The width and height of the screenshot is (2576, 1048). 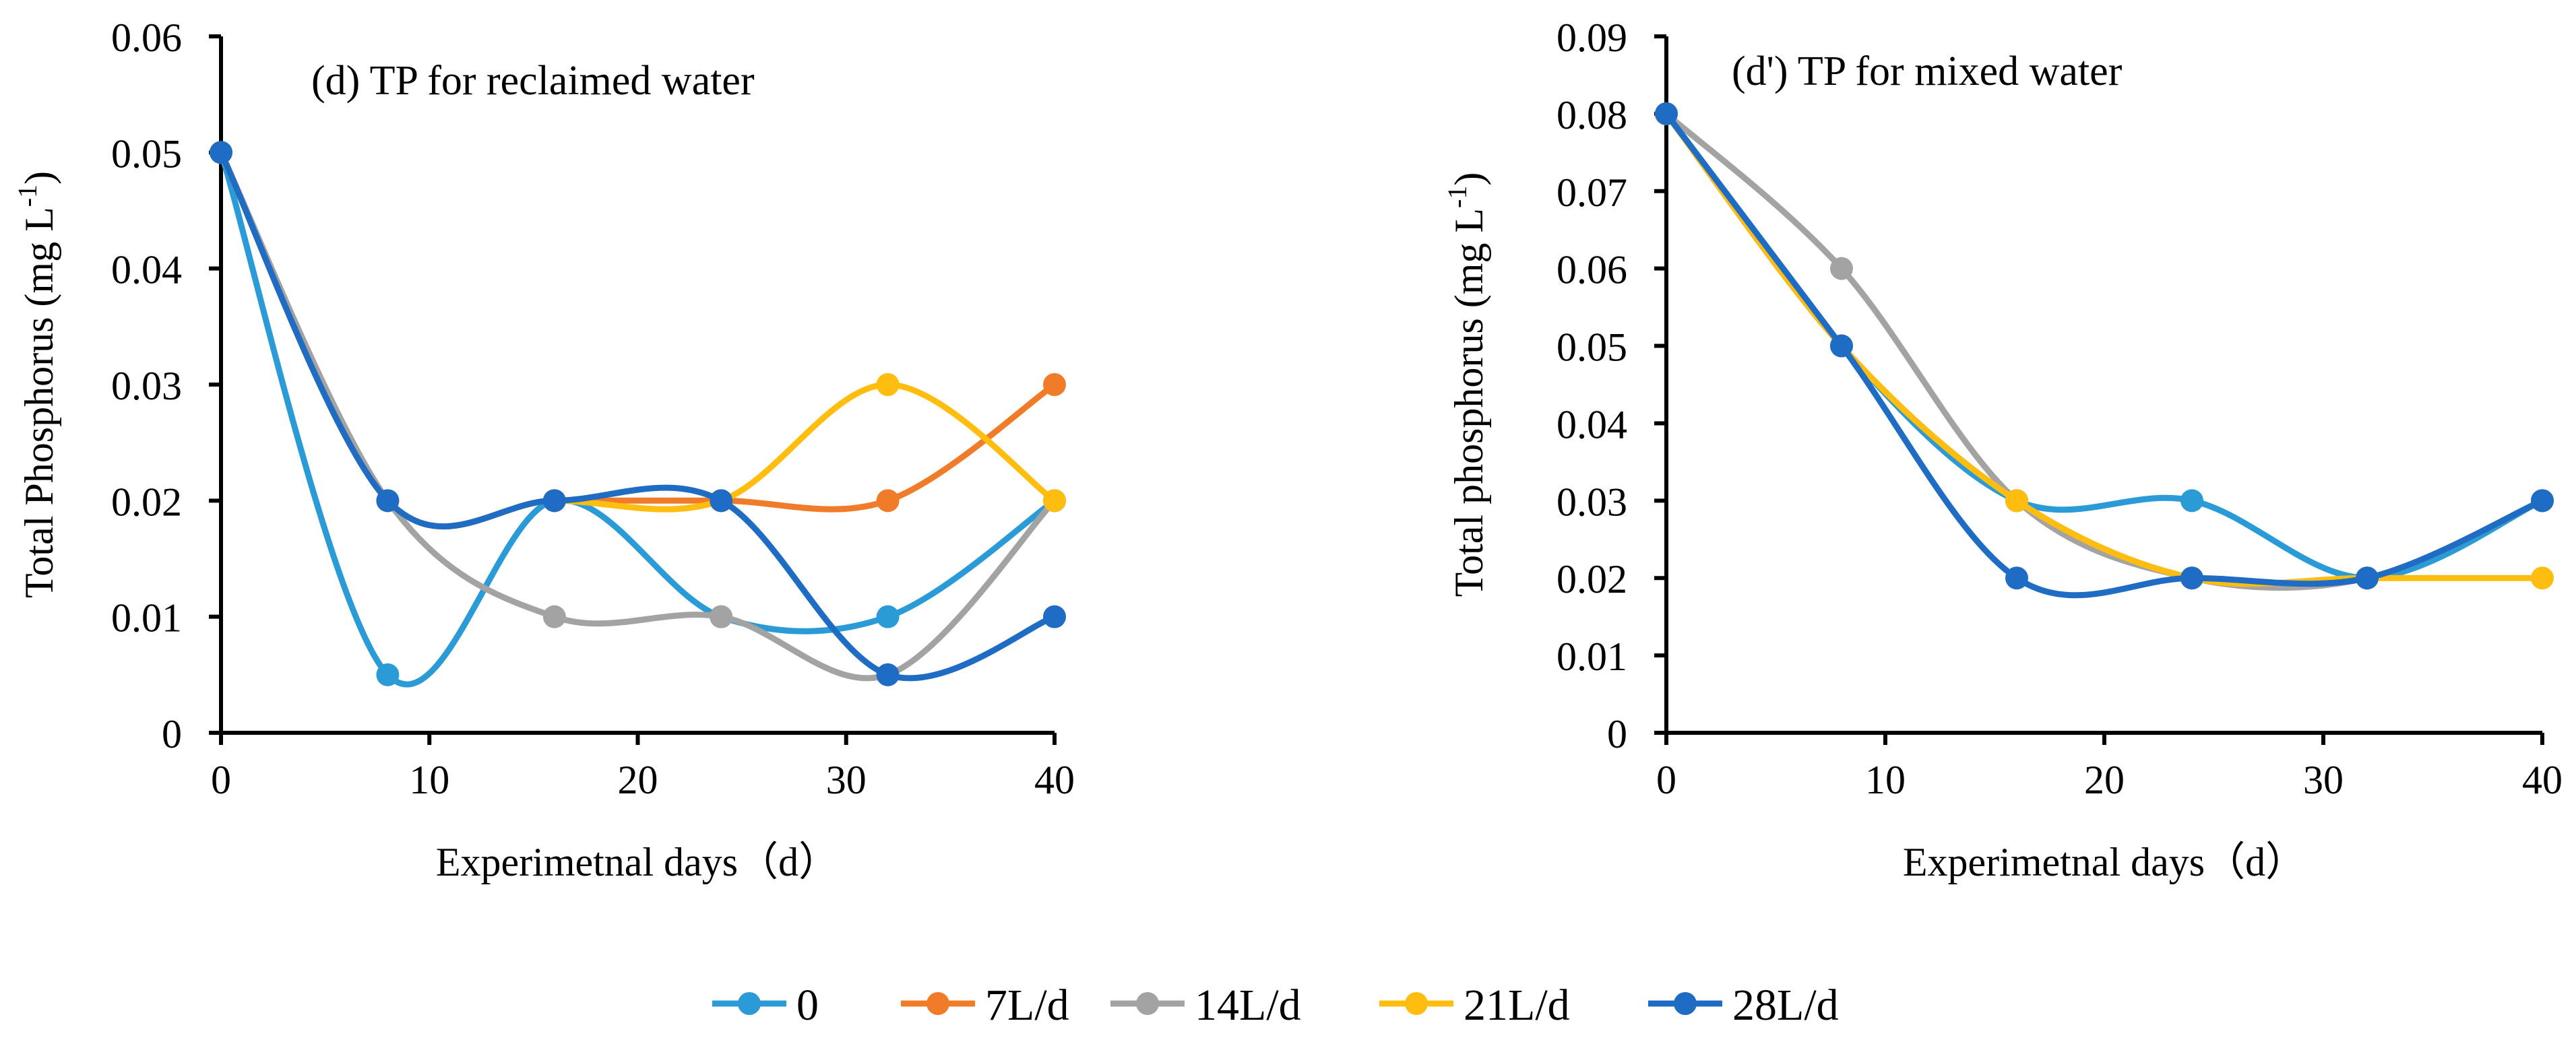 I want to click on series-line-7l-d, so click(x=638, y=339).